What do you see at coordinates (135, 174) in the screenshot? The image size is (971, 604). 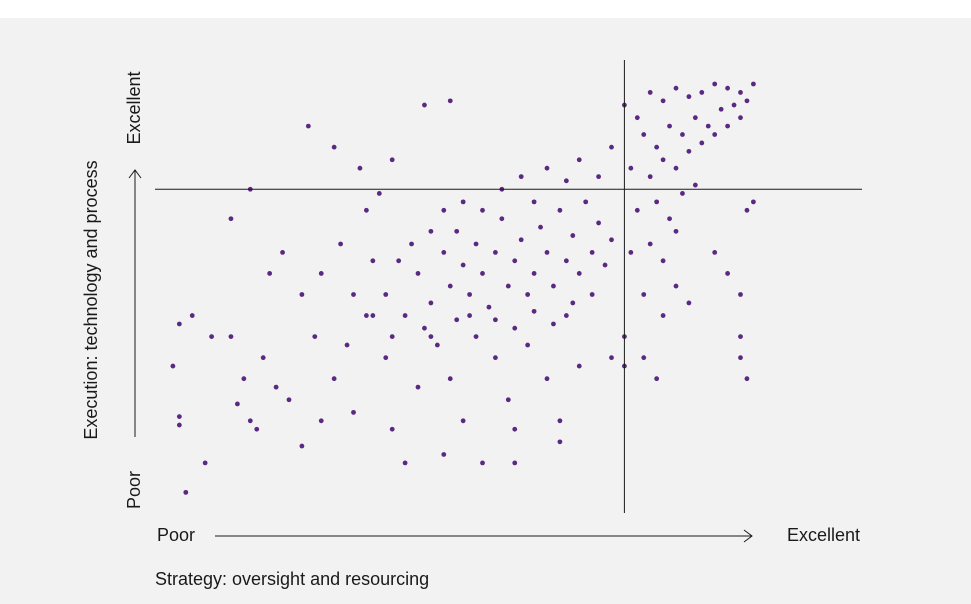 I see `y-arrowhead` at bounding box center [135, 174].